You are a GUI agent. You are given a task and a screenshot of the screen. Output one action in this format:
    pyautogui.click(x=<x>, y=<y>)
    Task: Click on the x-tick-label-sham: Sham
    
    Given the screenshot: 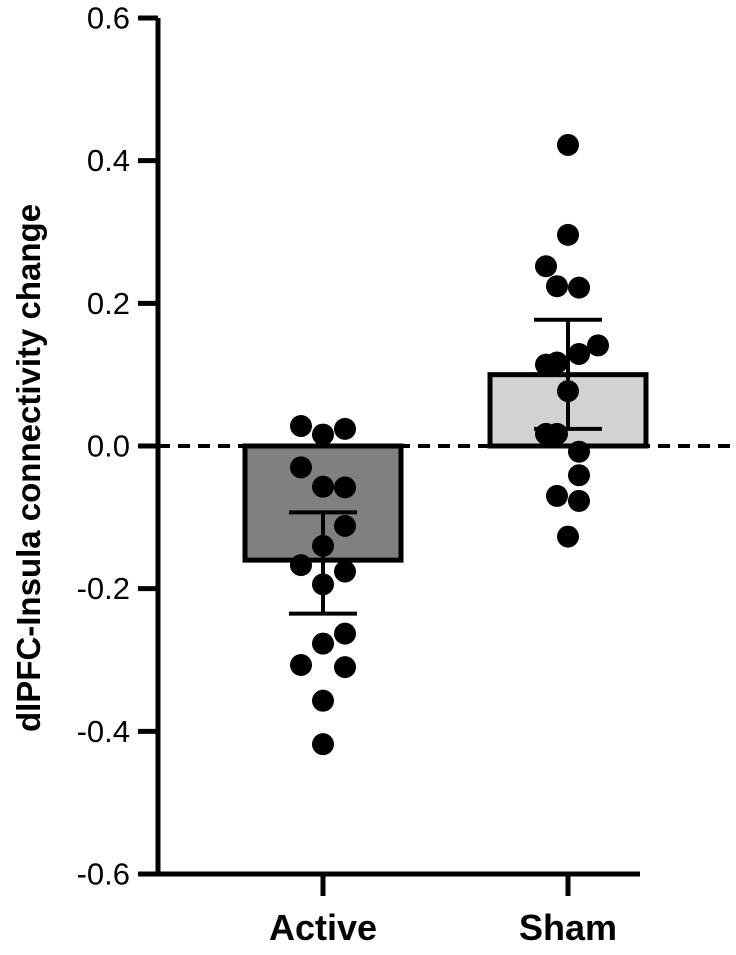 What is the action you would take?
    pyautogui.click(x=568, y=927)
    